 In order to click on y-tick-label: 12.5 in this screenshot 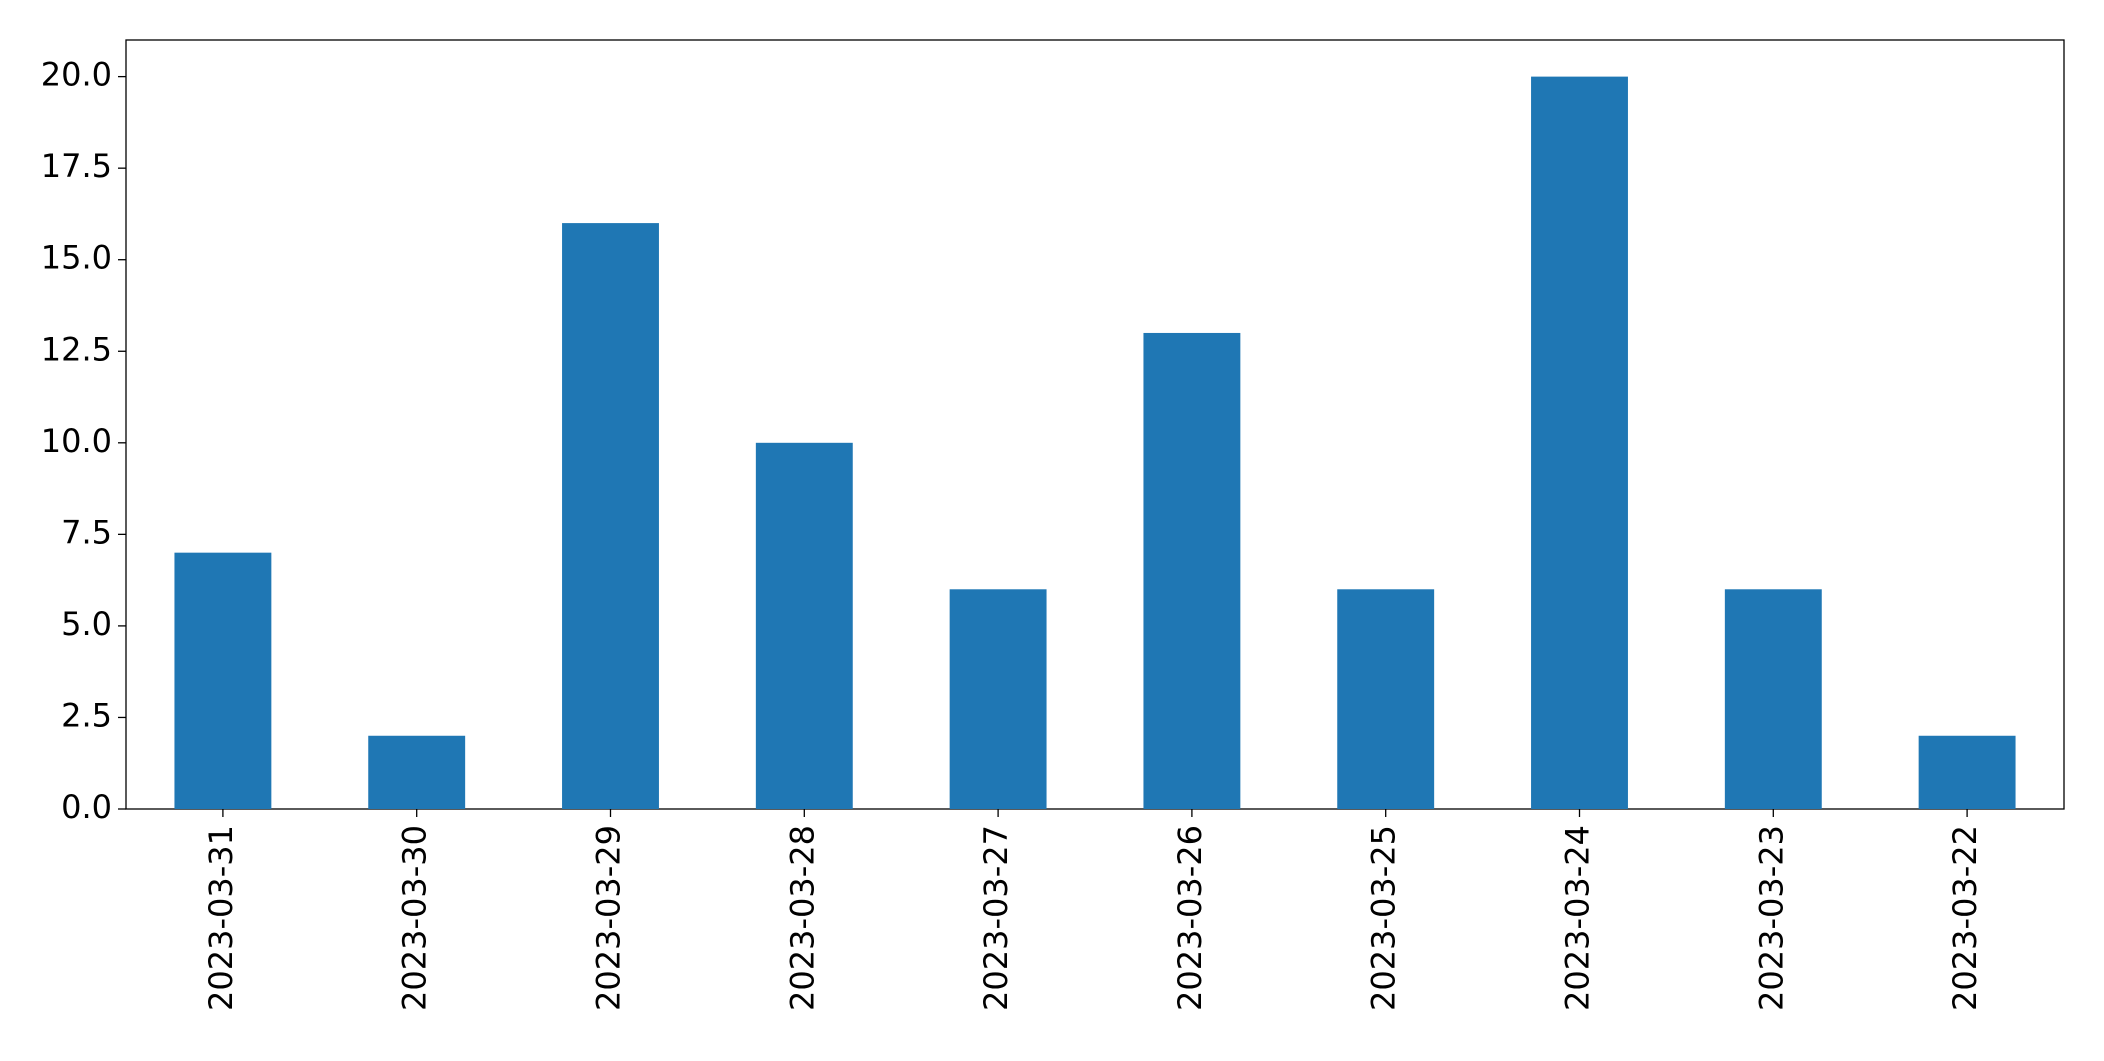, I will do `click(76, 349)`.